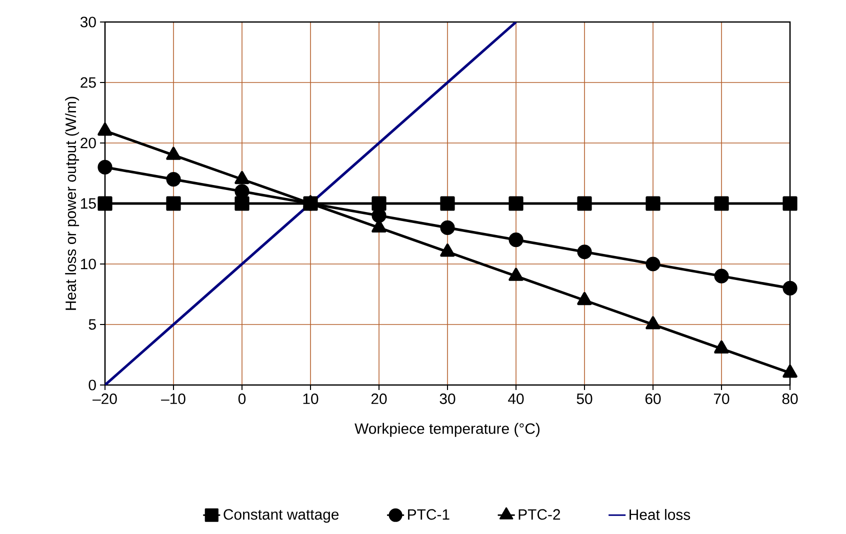  Describe the element at coordinates (447, 429) in the screenshot. I see `x-axis-title: Workpiece temperature (°C)` at that location.